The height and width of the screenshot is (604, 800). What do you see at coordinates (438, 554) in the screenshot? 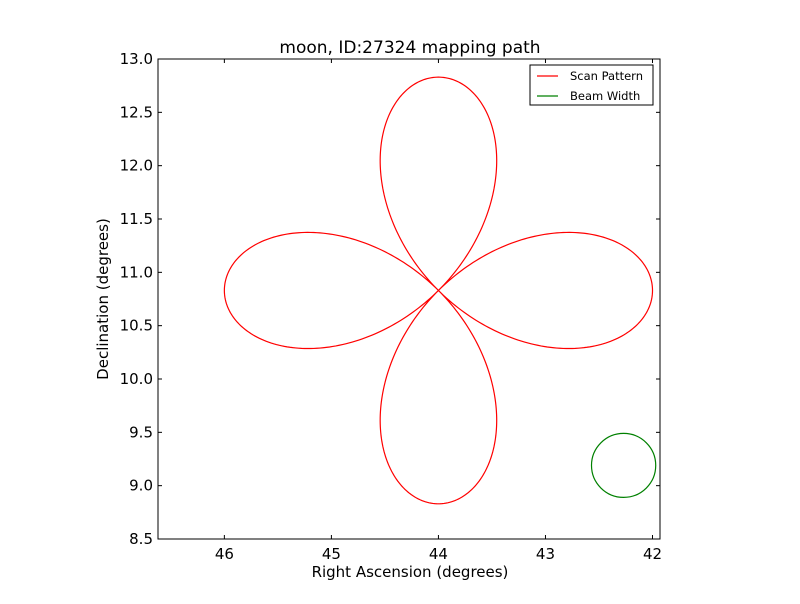
I see `x-tick-label: 44` at bounding box center [438, 554].